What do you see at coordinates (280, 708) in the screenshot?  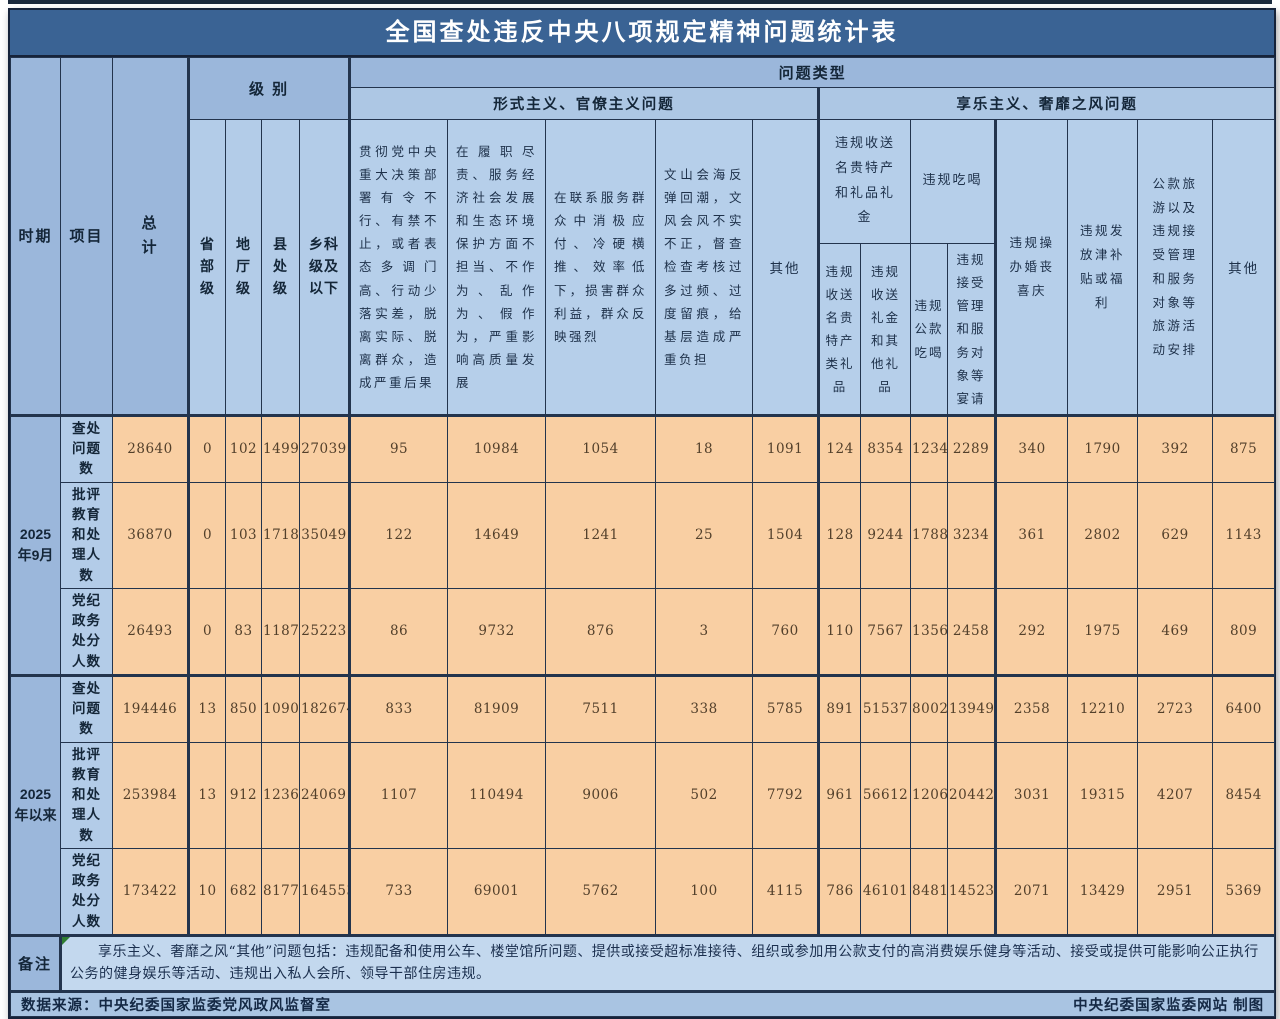 I see `data-cell: 10909` at bounding box center [280, 708].